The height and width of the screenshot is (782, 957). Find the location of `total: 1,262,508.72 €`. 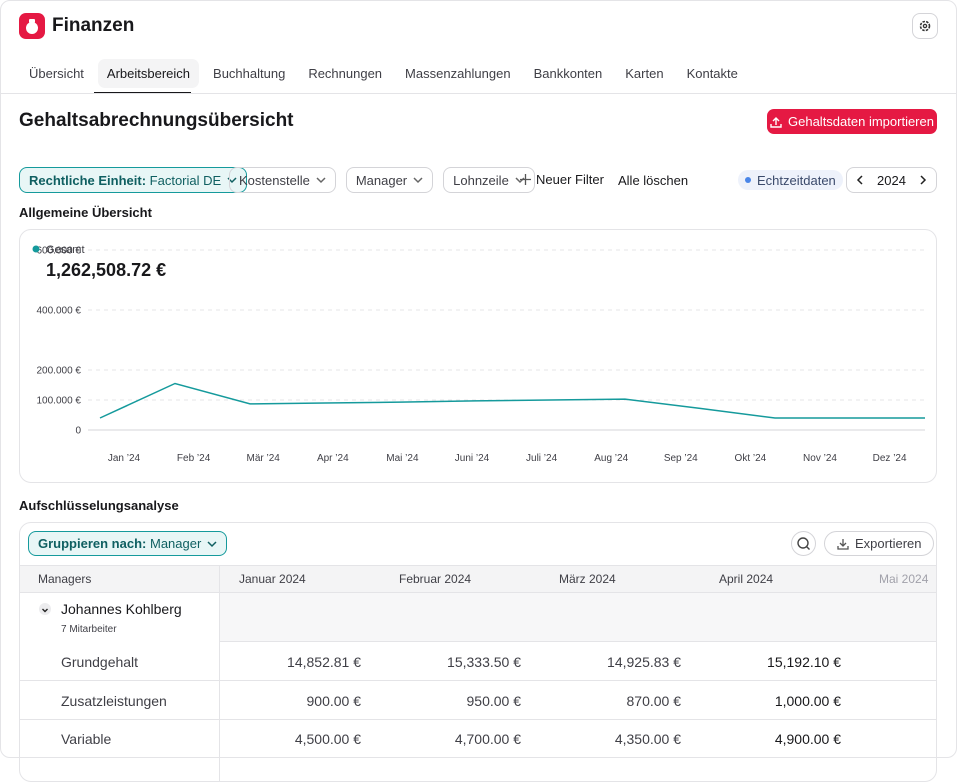

total: 1,262,508.72 € is located at coordinates (106, 270).